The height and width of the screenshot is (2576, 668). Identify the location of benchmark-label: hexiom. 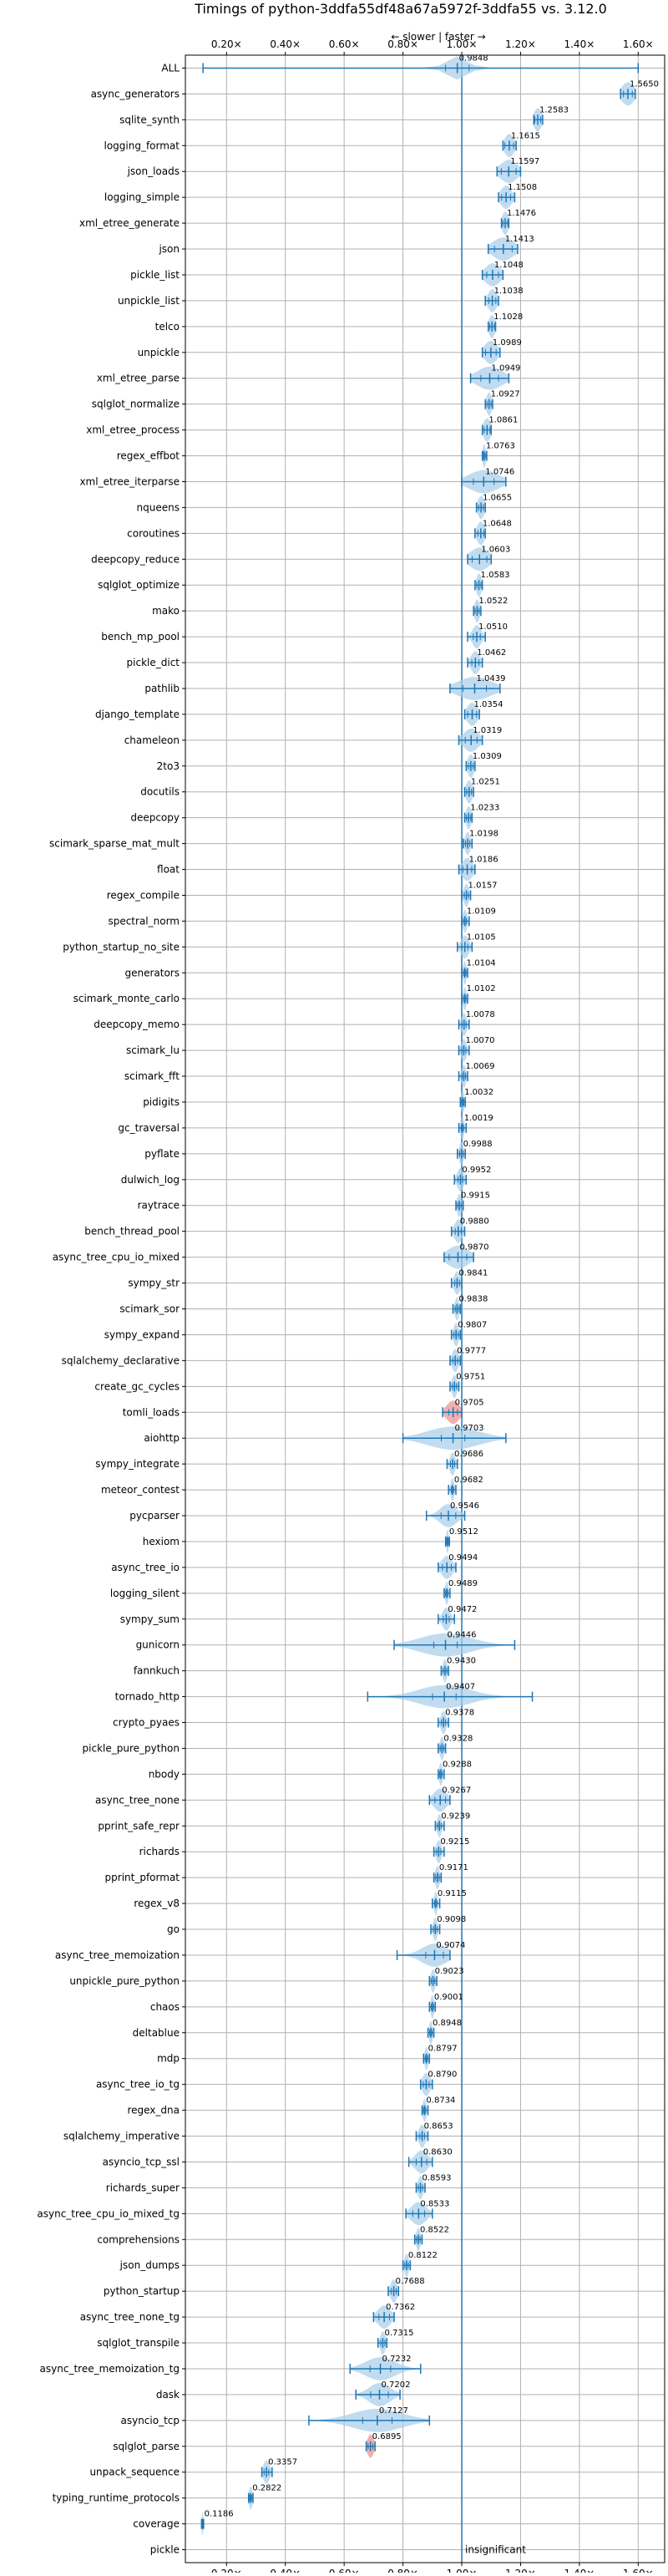
(161, 1541).